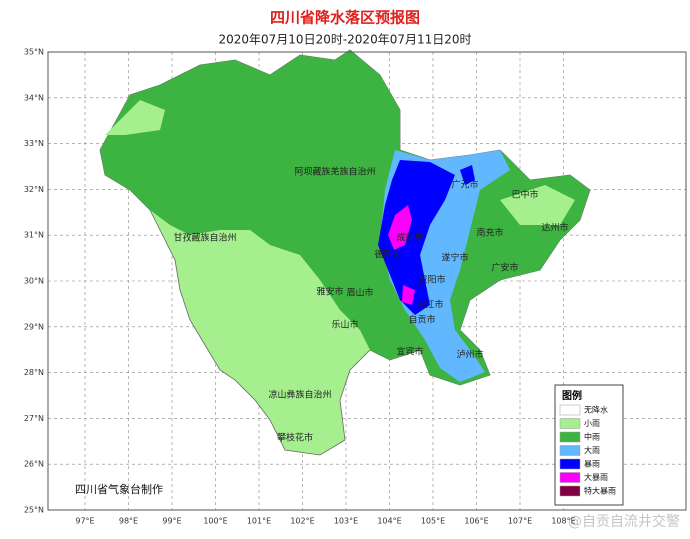  Describe the element at coordinates (592, 450) in the screenshot. I see `legend-label: 大雨` at that location.